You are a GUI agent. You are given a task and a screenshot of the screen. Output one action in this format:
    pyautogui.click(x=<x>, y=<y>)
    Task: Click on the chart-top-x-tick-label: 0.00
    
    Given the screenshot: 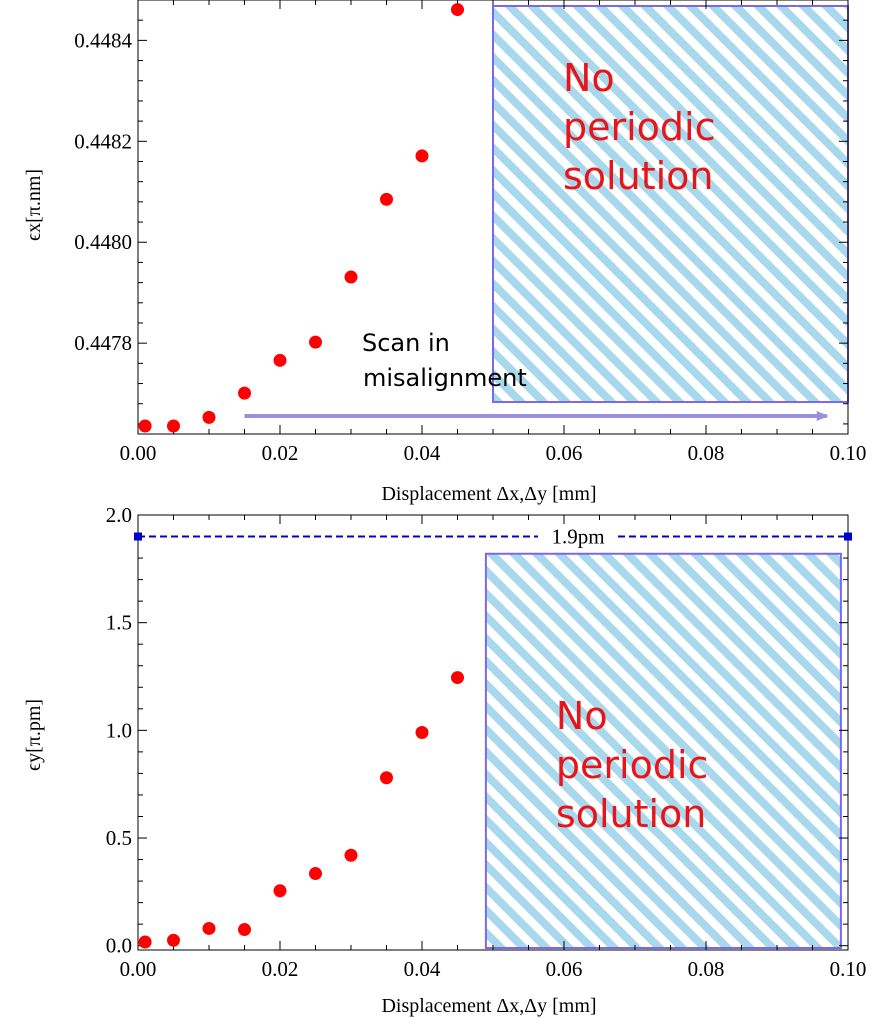 What is the action you would take?
    pyautogui.click(x=138, y=453)
    